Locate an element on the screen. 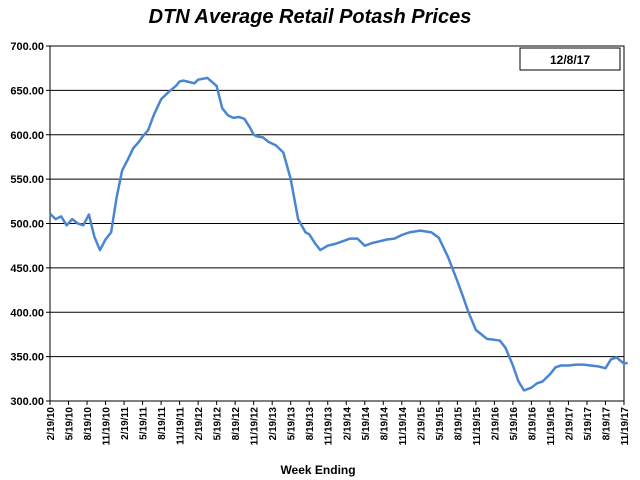  x-tick-label: 11/19/12 is located at coordinates (255, 426).